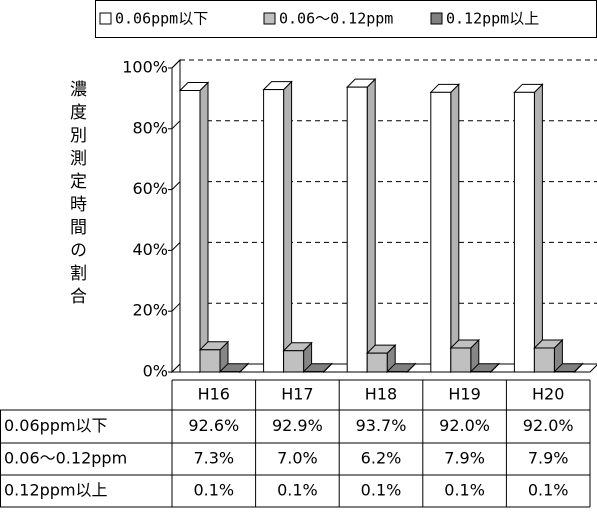 Image resolution: width=597 pixels, height=513 pixels. I want to click on table-cell: 92.9%, so click(297, 425).